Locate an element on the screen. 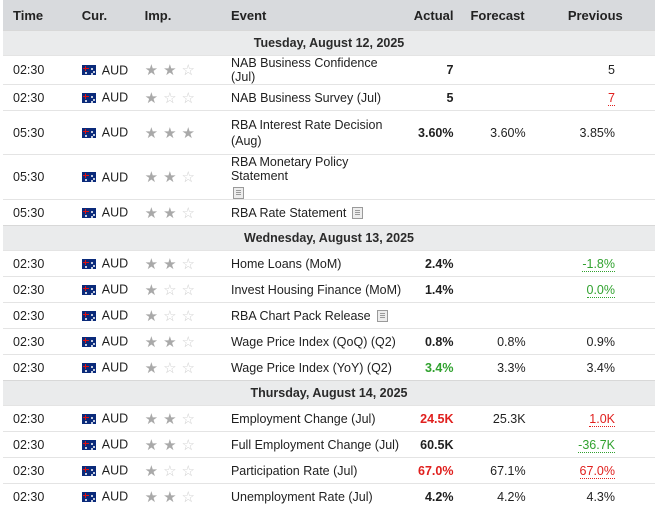 This screenshot has width=658, height=509. event-time: 05:30 is located at coordinates (42, 133).